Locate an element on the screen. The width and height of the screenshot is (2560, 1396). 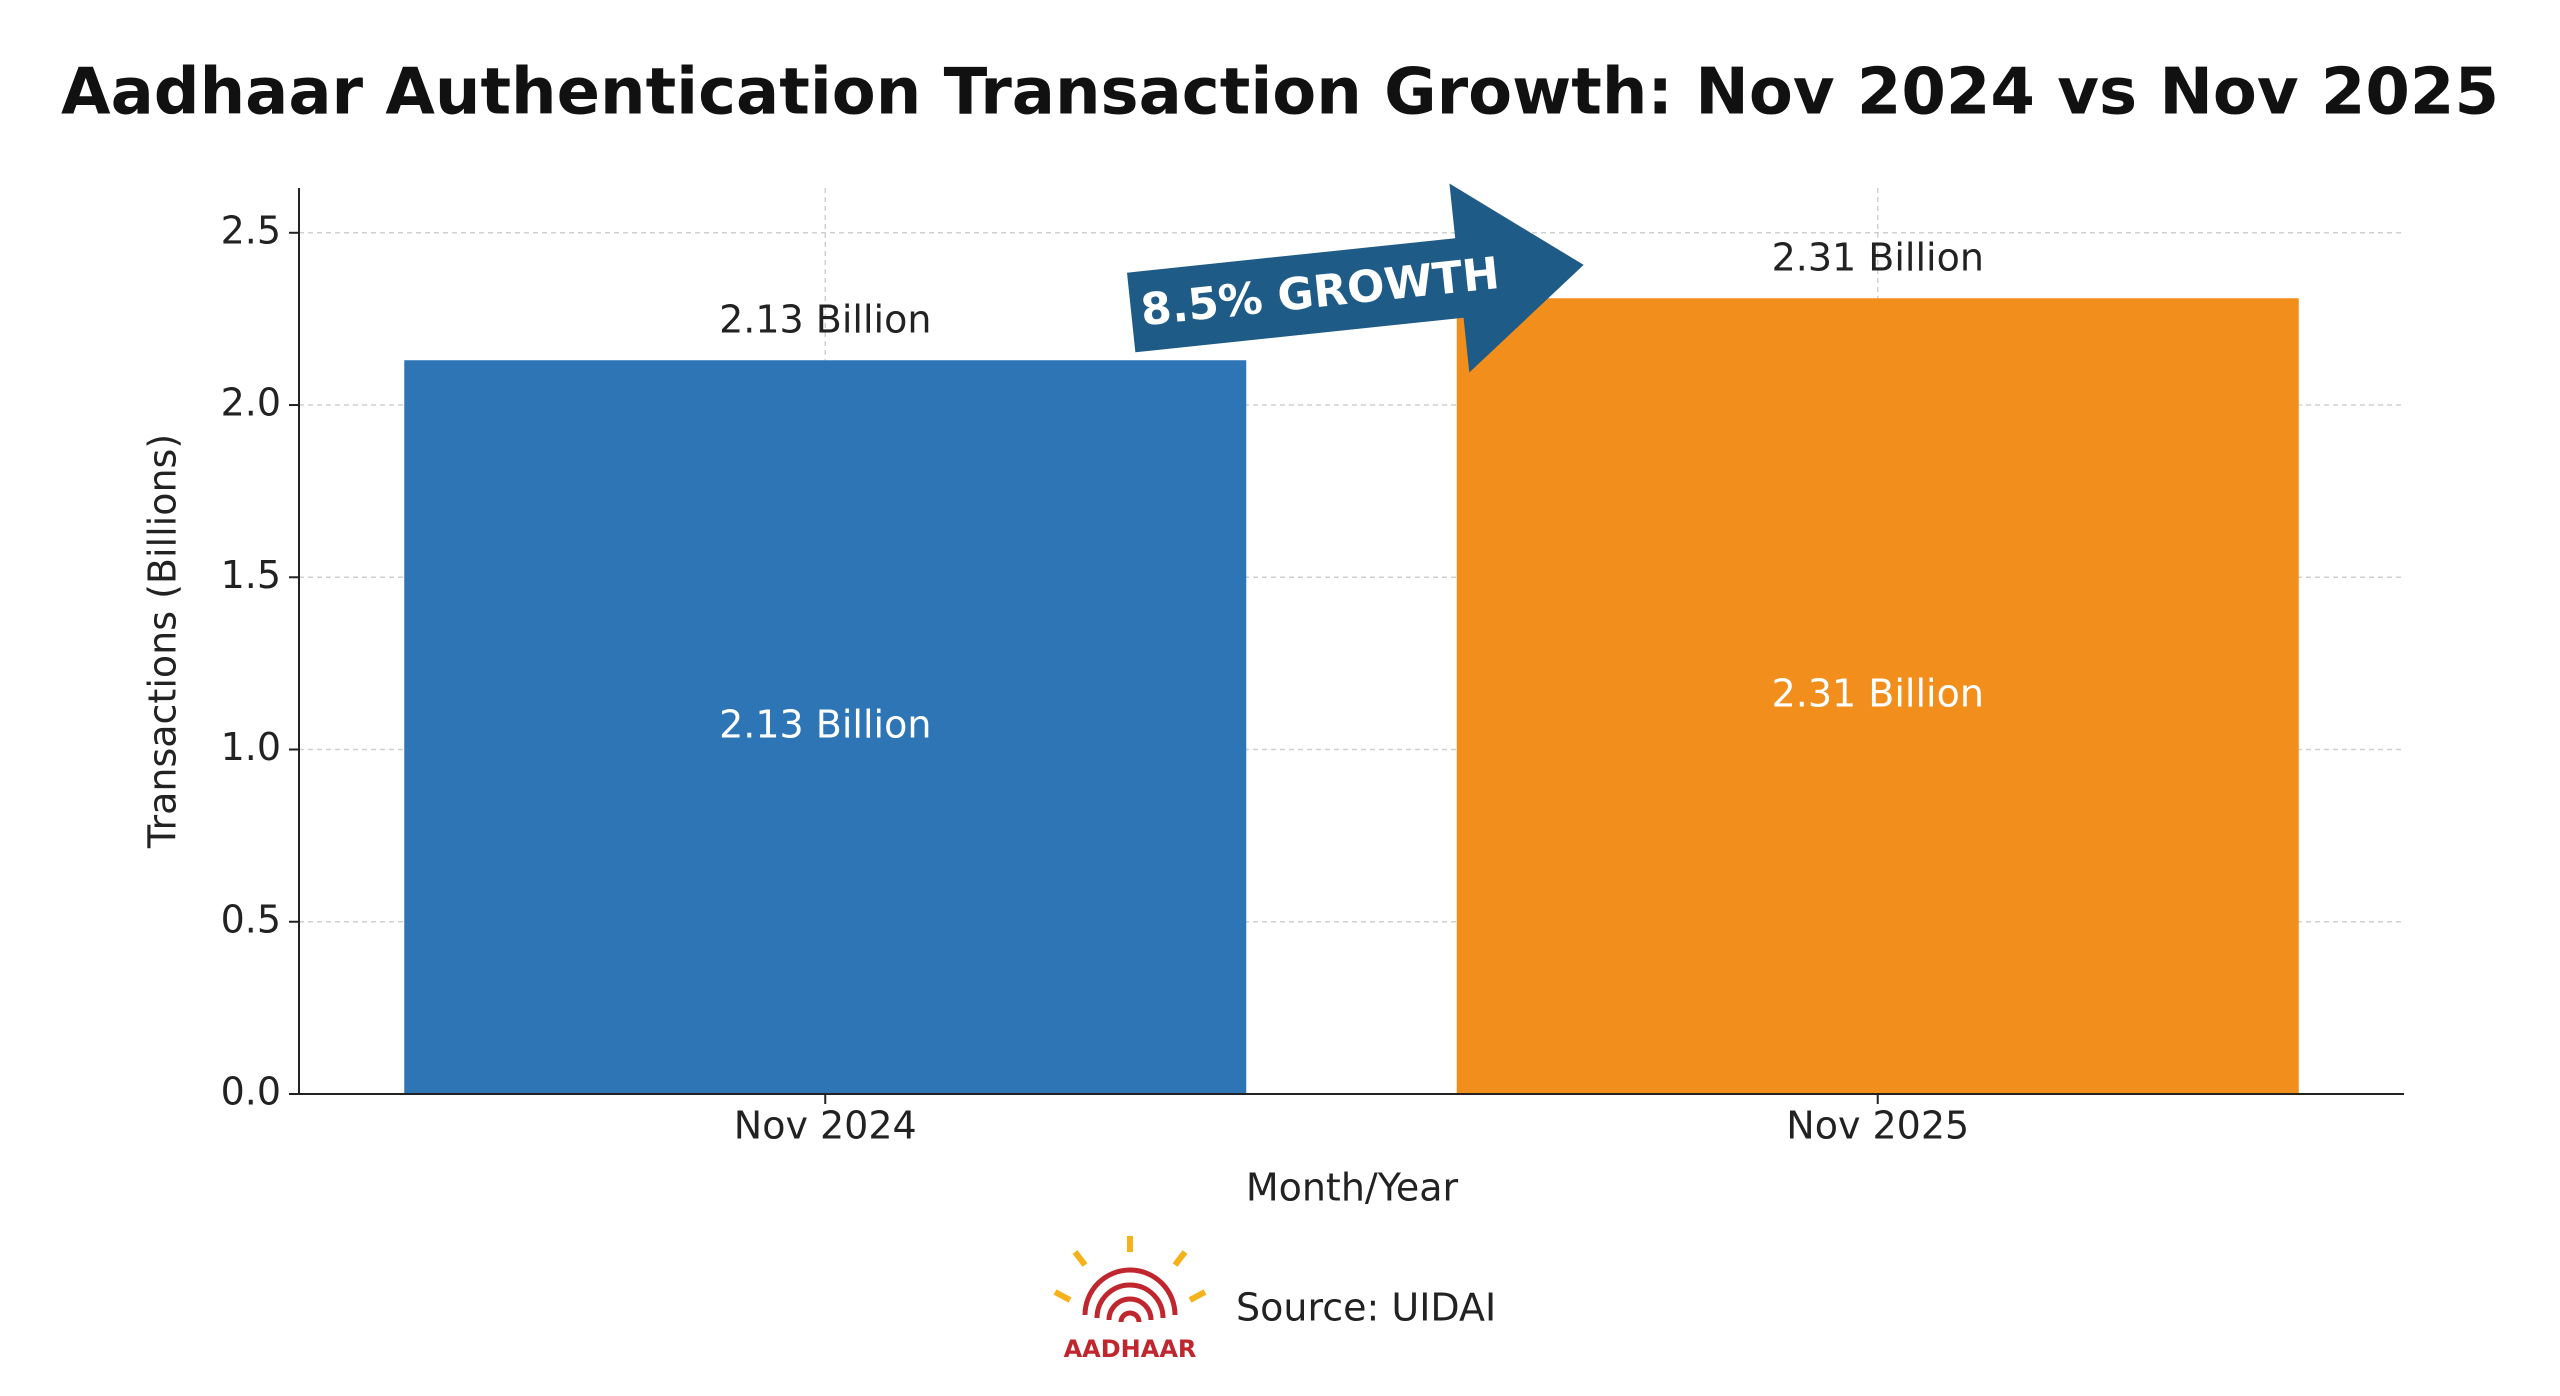
y-tick-label: 2.5 is located at coordinates (251, 230).